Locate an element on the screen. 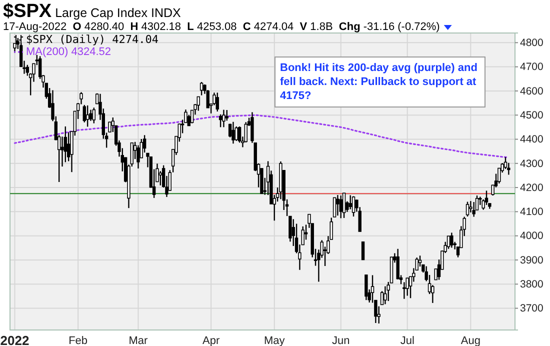  y-tick-label: 4100 is located at coordinates (532, 212).